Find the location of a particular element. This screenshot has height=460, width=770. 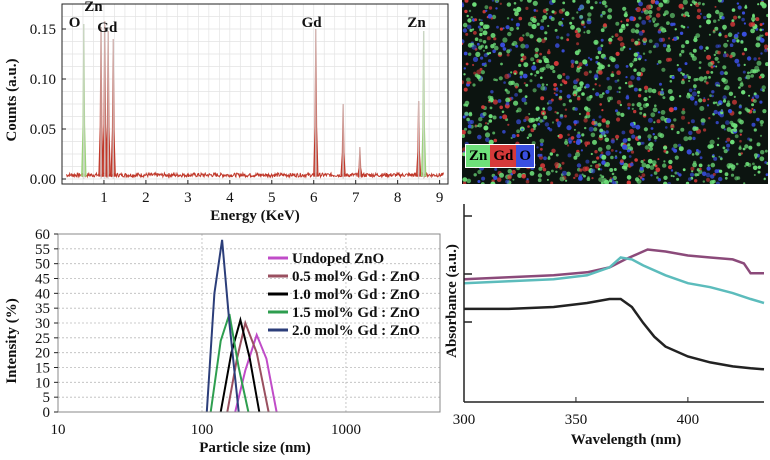

edx-xtick-label: 7 is located at coordinates (356, 198).